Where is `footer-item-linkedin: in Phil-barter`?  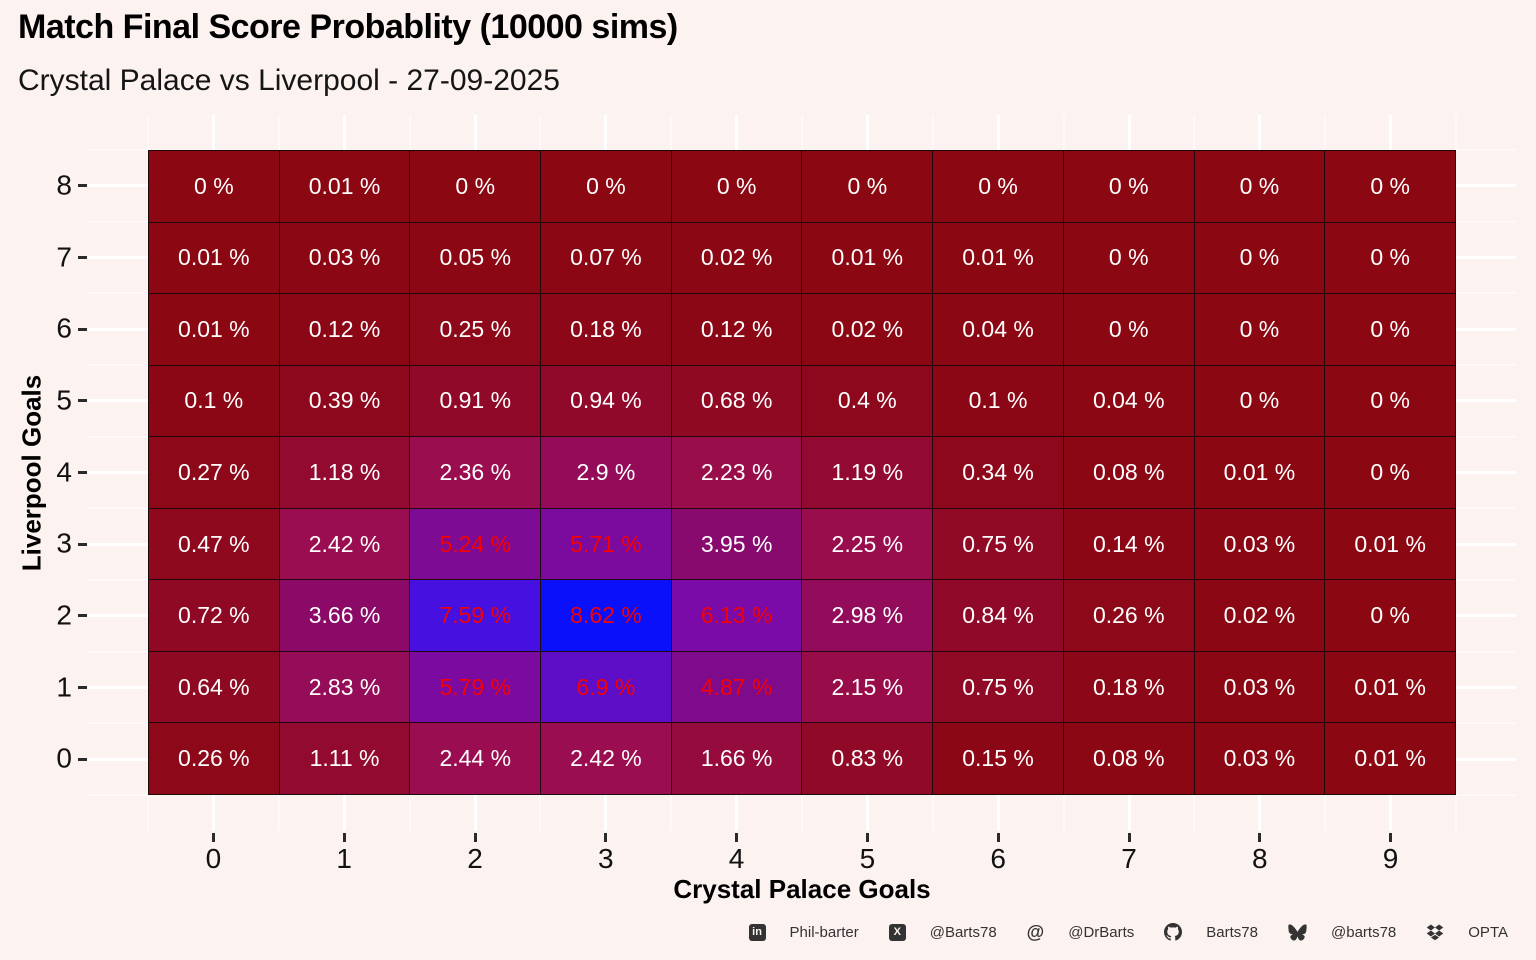
footer-item-linkedin: in Phil-barter is located at coordinates (803, 932).